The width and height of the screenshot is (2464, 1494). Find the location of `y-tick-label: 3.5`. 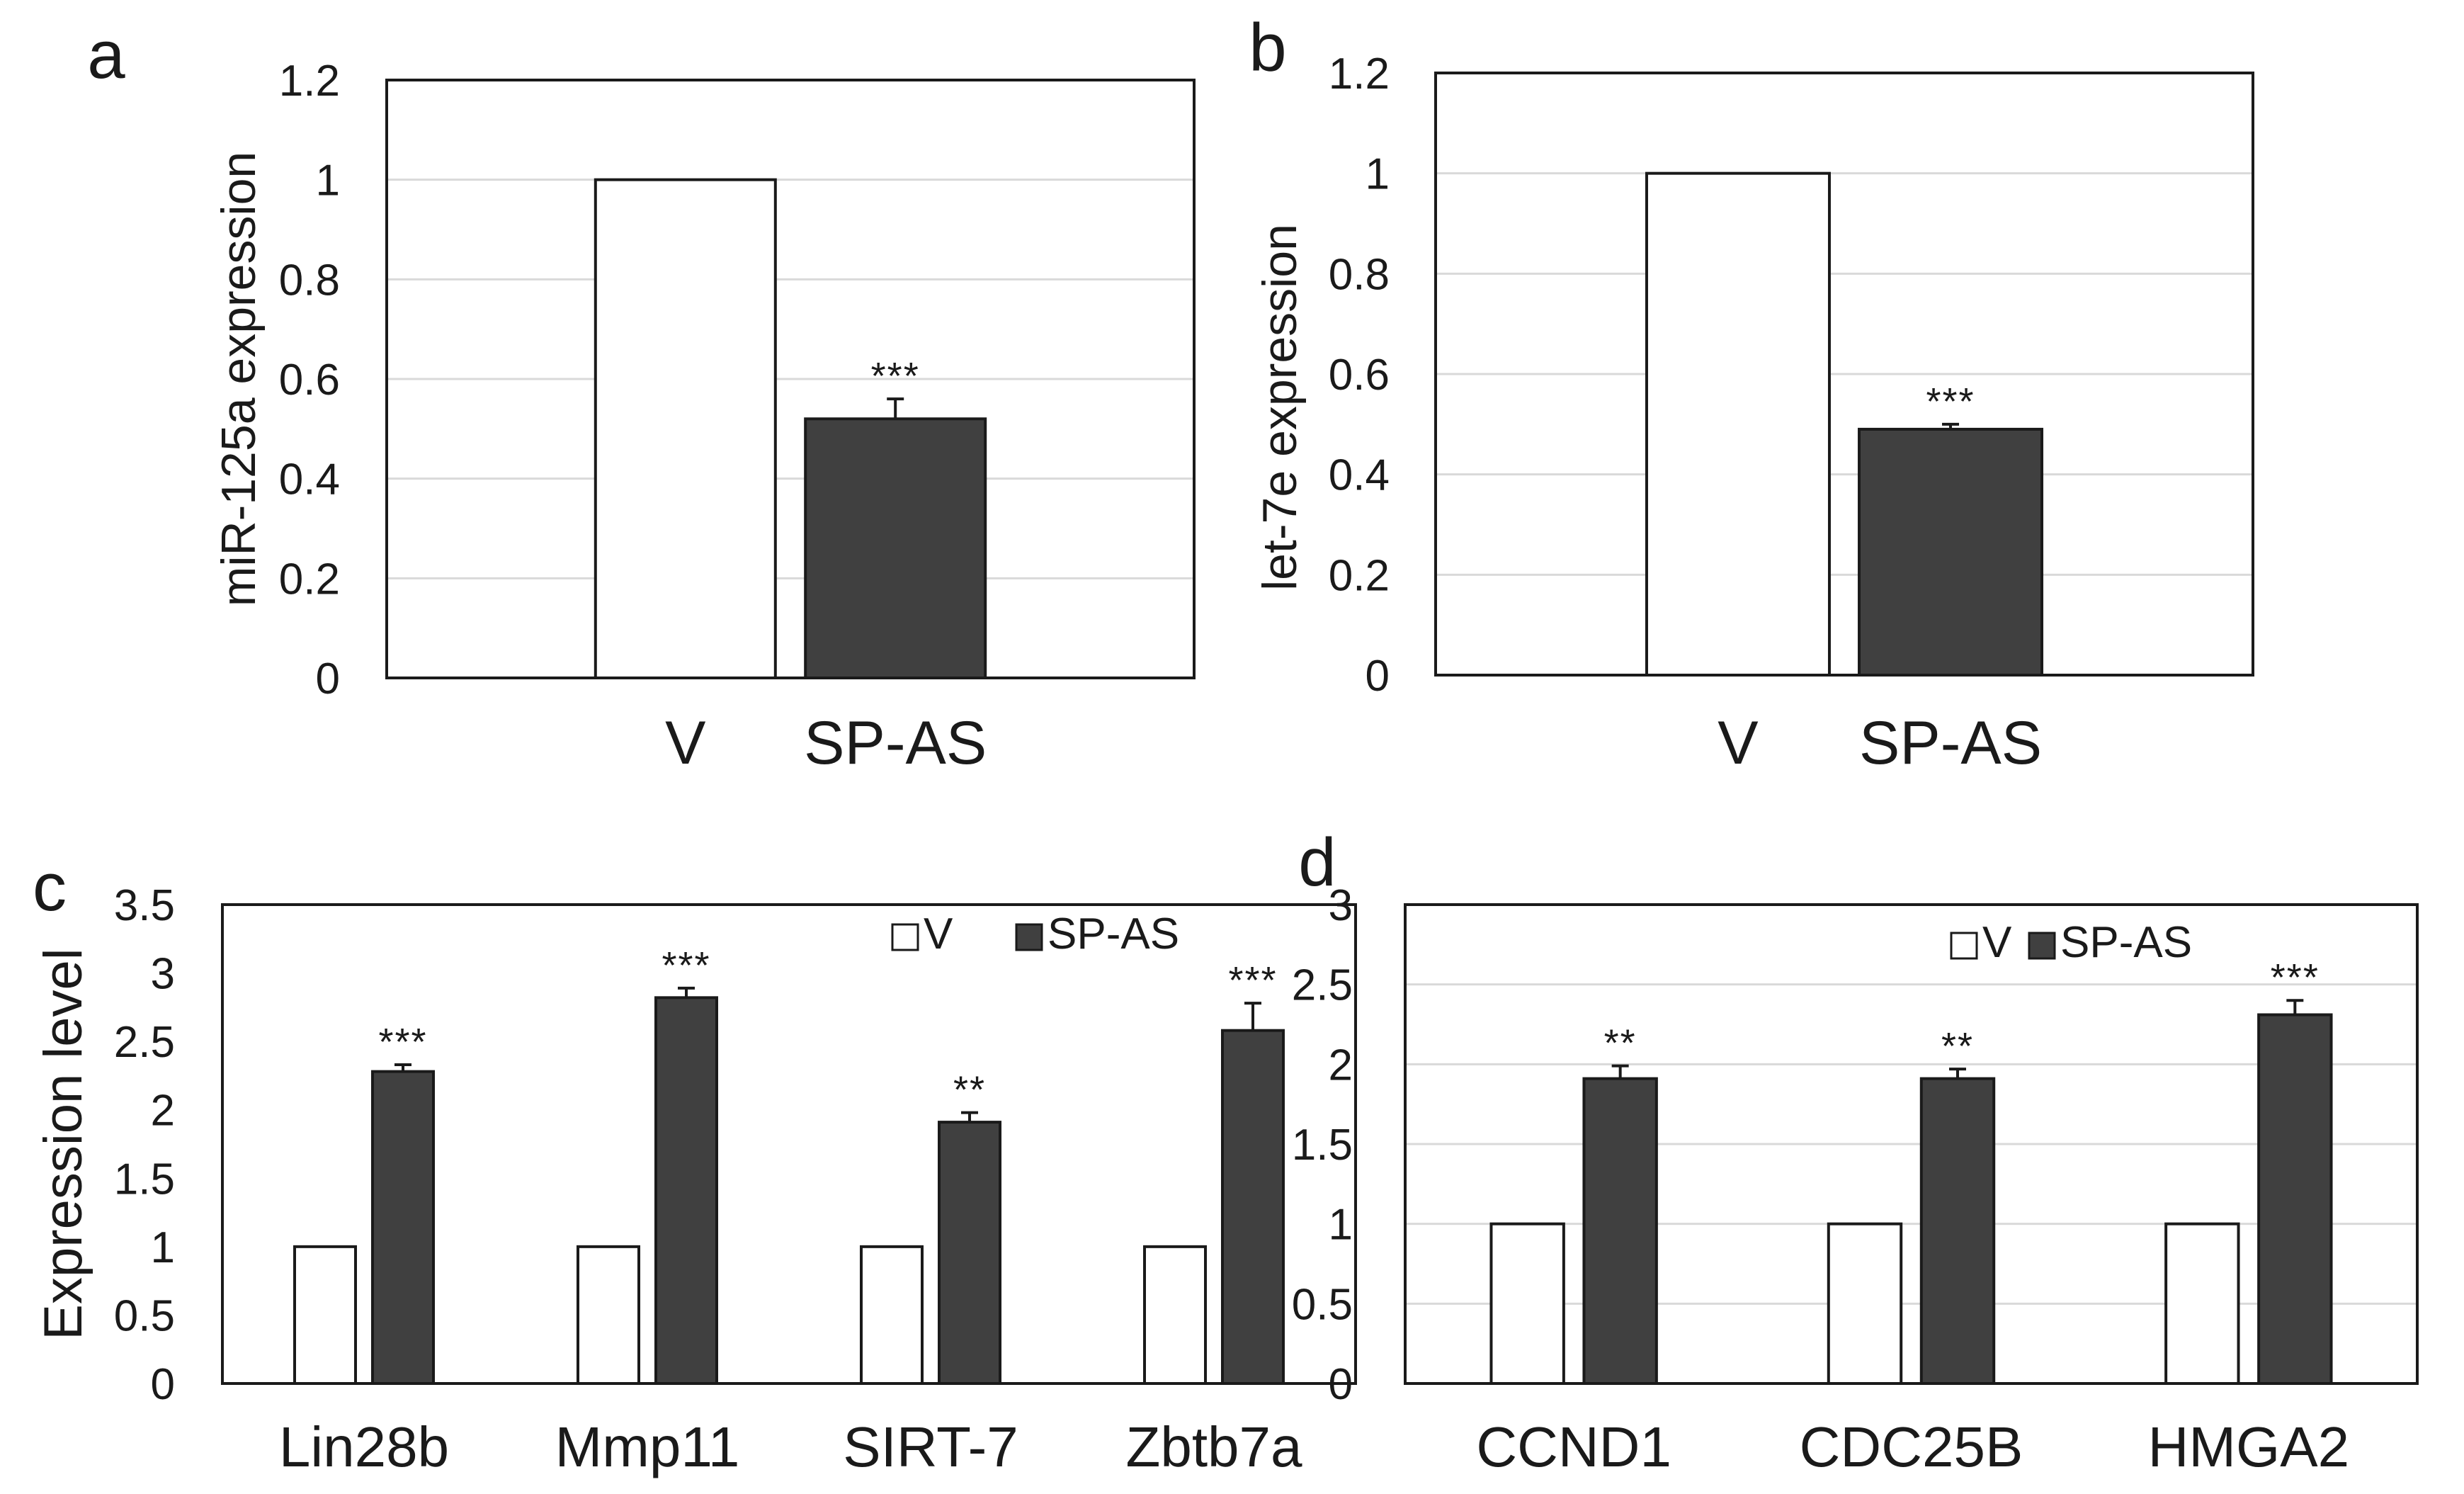

y-tick-label: 3.5 is located at coordinates (144, 905).